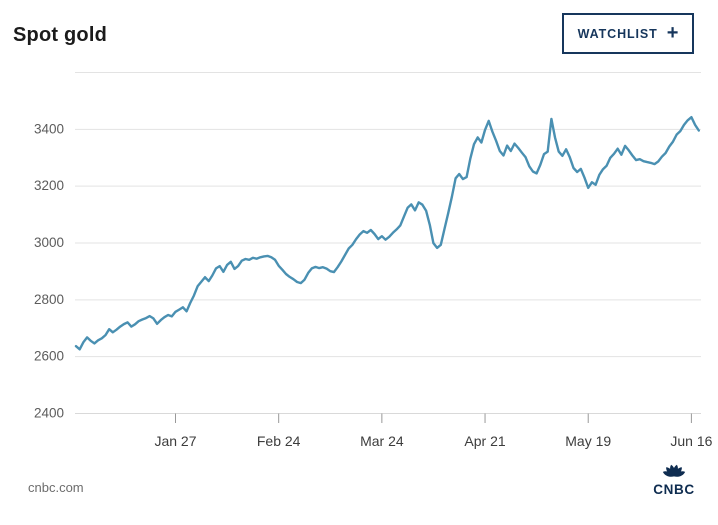 This screenshot has width=718, height=525. What do you see at coordinates (674, 470) in the screenshot?
I see `cnbc-peacock-icon` at bounding box center [674, 470].